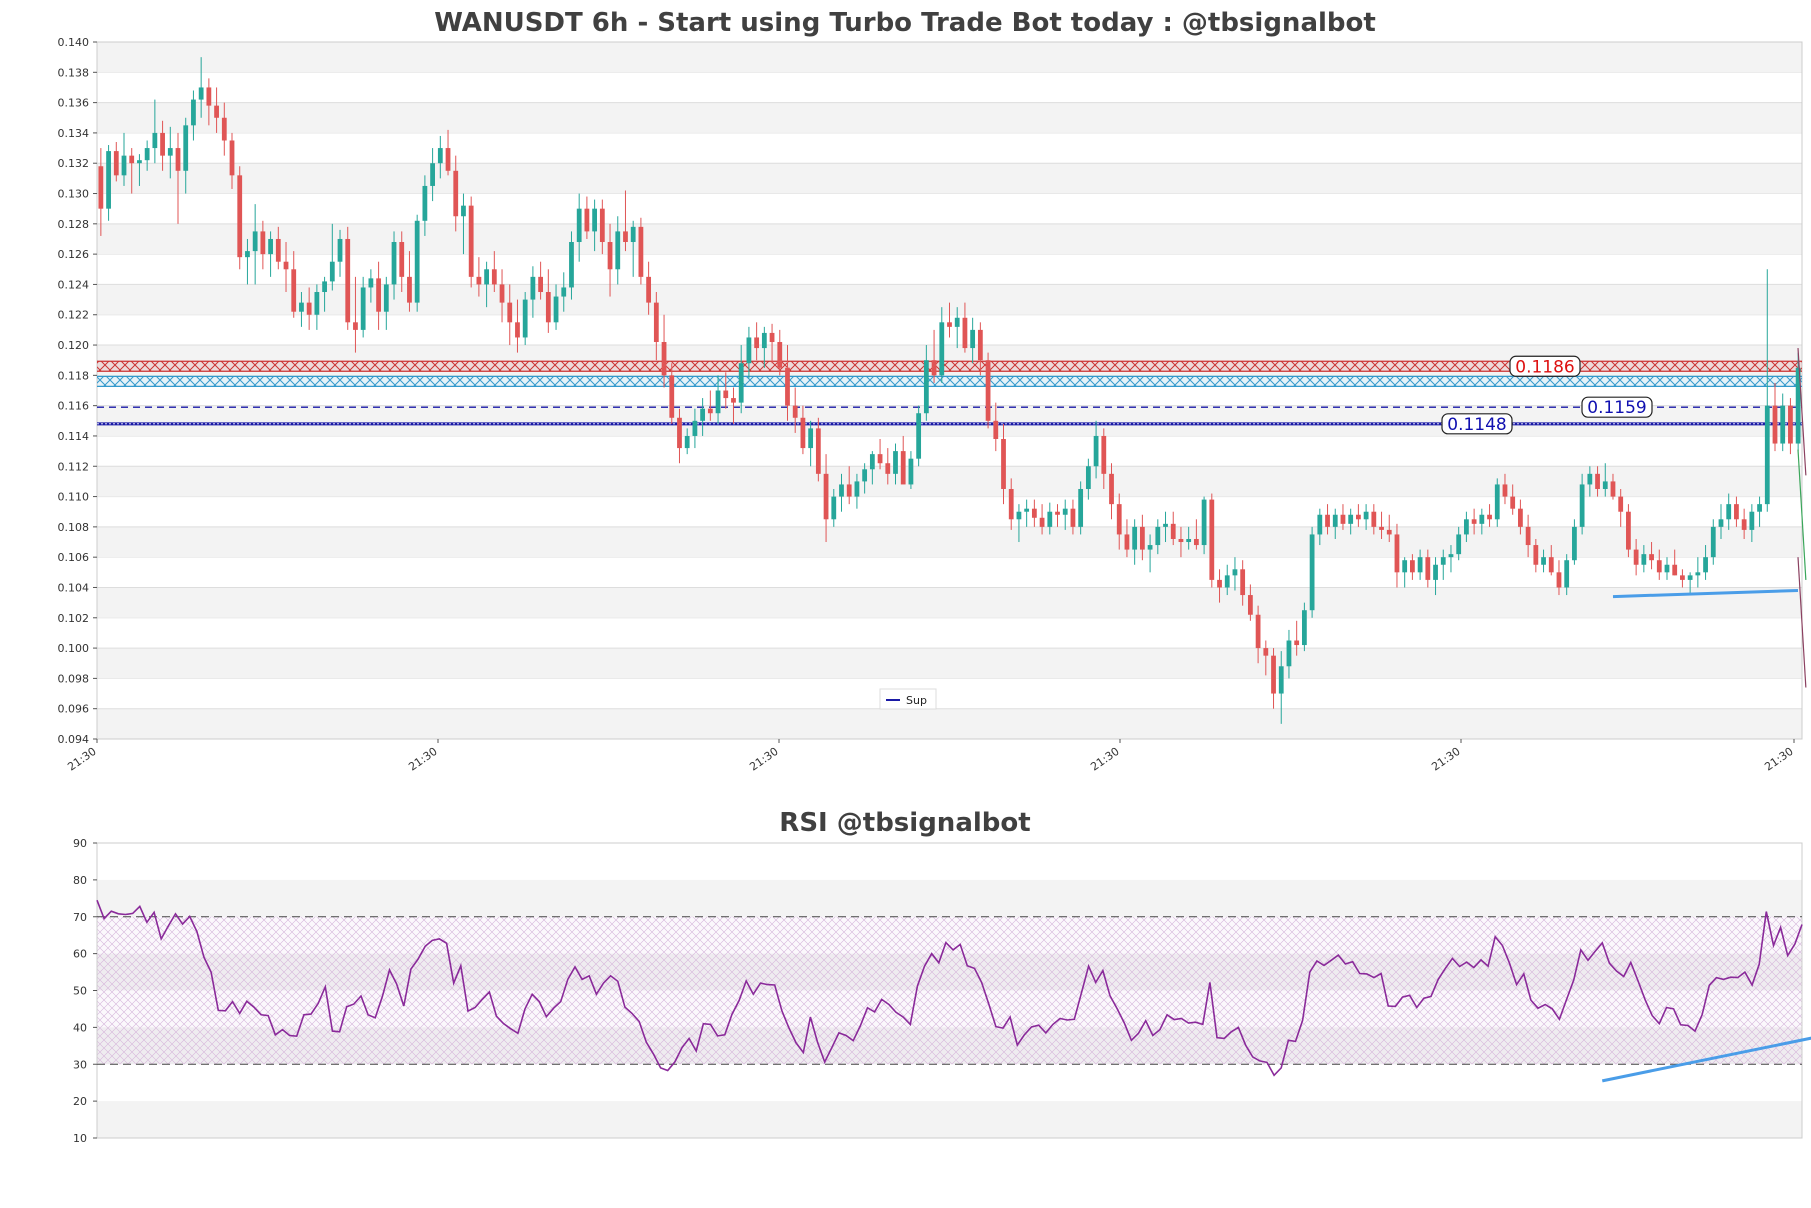 Image resolution: width=1811 pixels, height=1208 pixels. Describe the element at coordinates (80, 1064) in the screenshot. I see `rsi-y-tick-label: 30` at that location.